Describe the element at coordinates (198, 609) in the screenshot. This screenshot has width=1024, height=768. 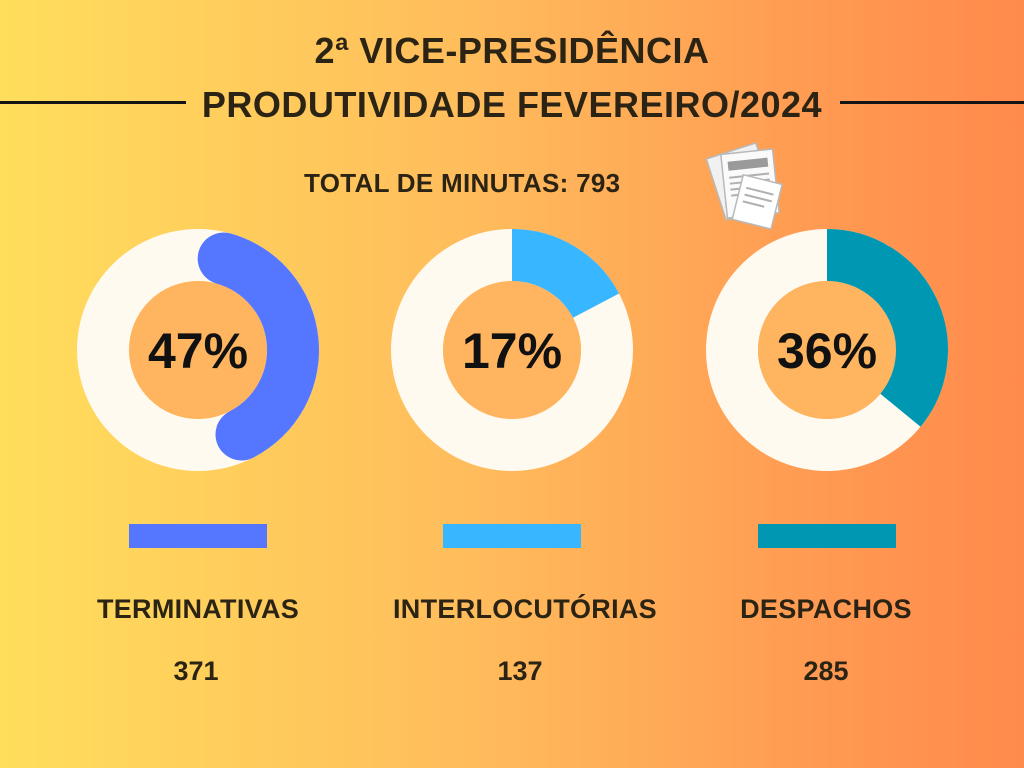
I see `category-label-terminativas: TERMINATIVAS` at that location.